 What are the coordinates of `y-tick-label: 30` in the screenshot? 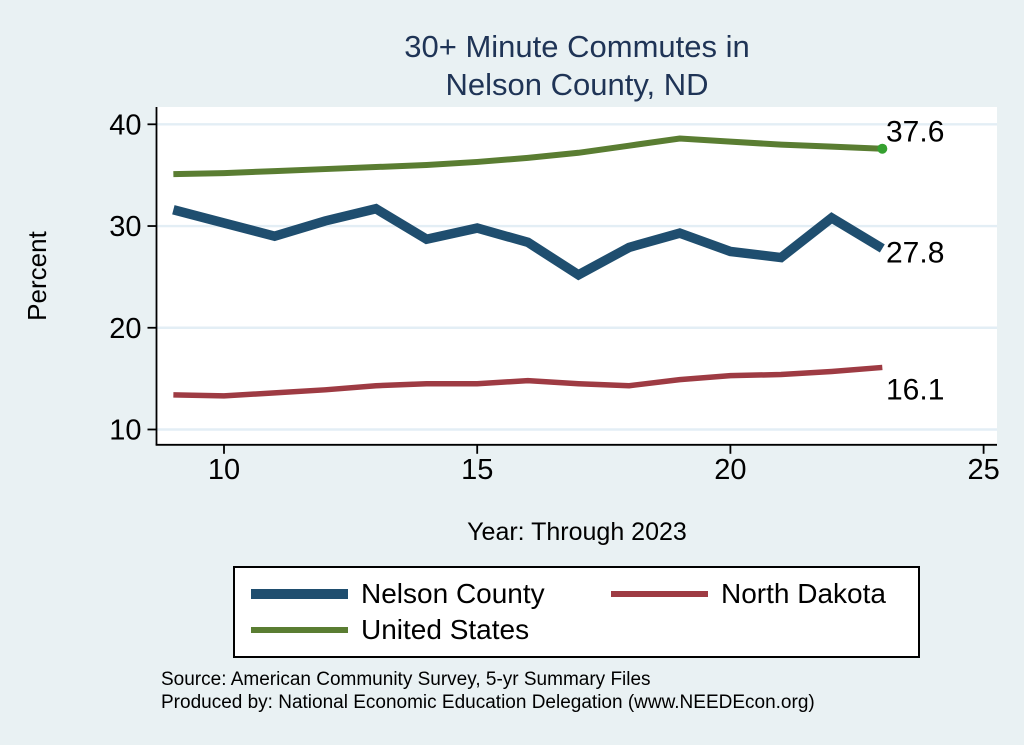 It's located at (125, 227).